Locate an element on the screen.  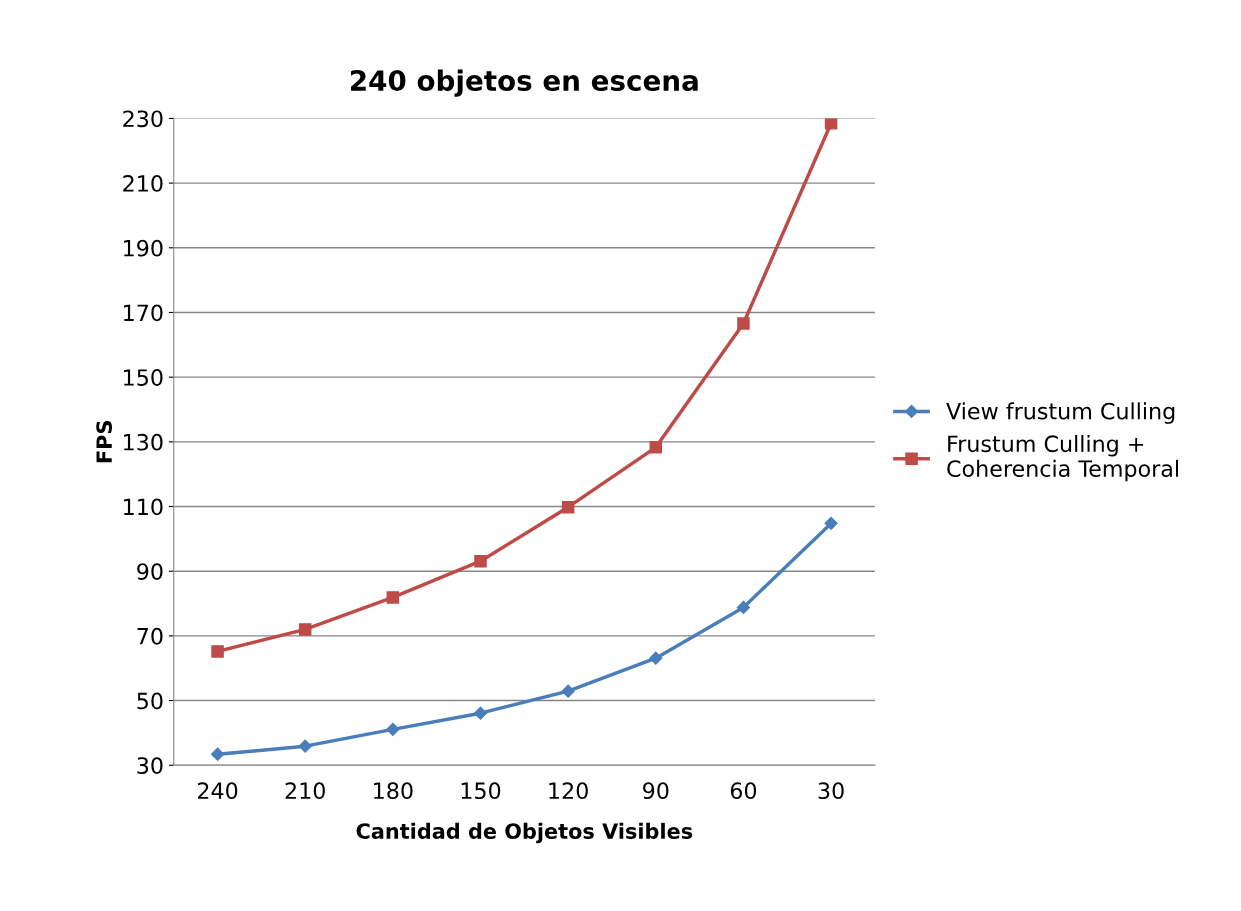
x-tick-label: 150 is located at coordinates (481, 791).